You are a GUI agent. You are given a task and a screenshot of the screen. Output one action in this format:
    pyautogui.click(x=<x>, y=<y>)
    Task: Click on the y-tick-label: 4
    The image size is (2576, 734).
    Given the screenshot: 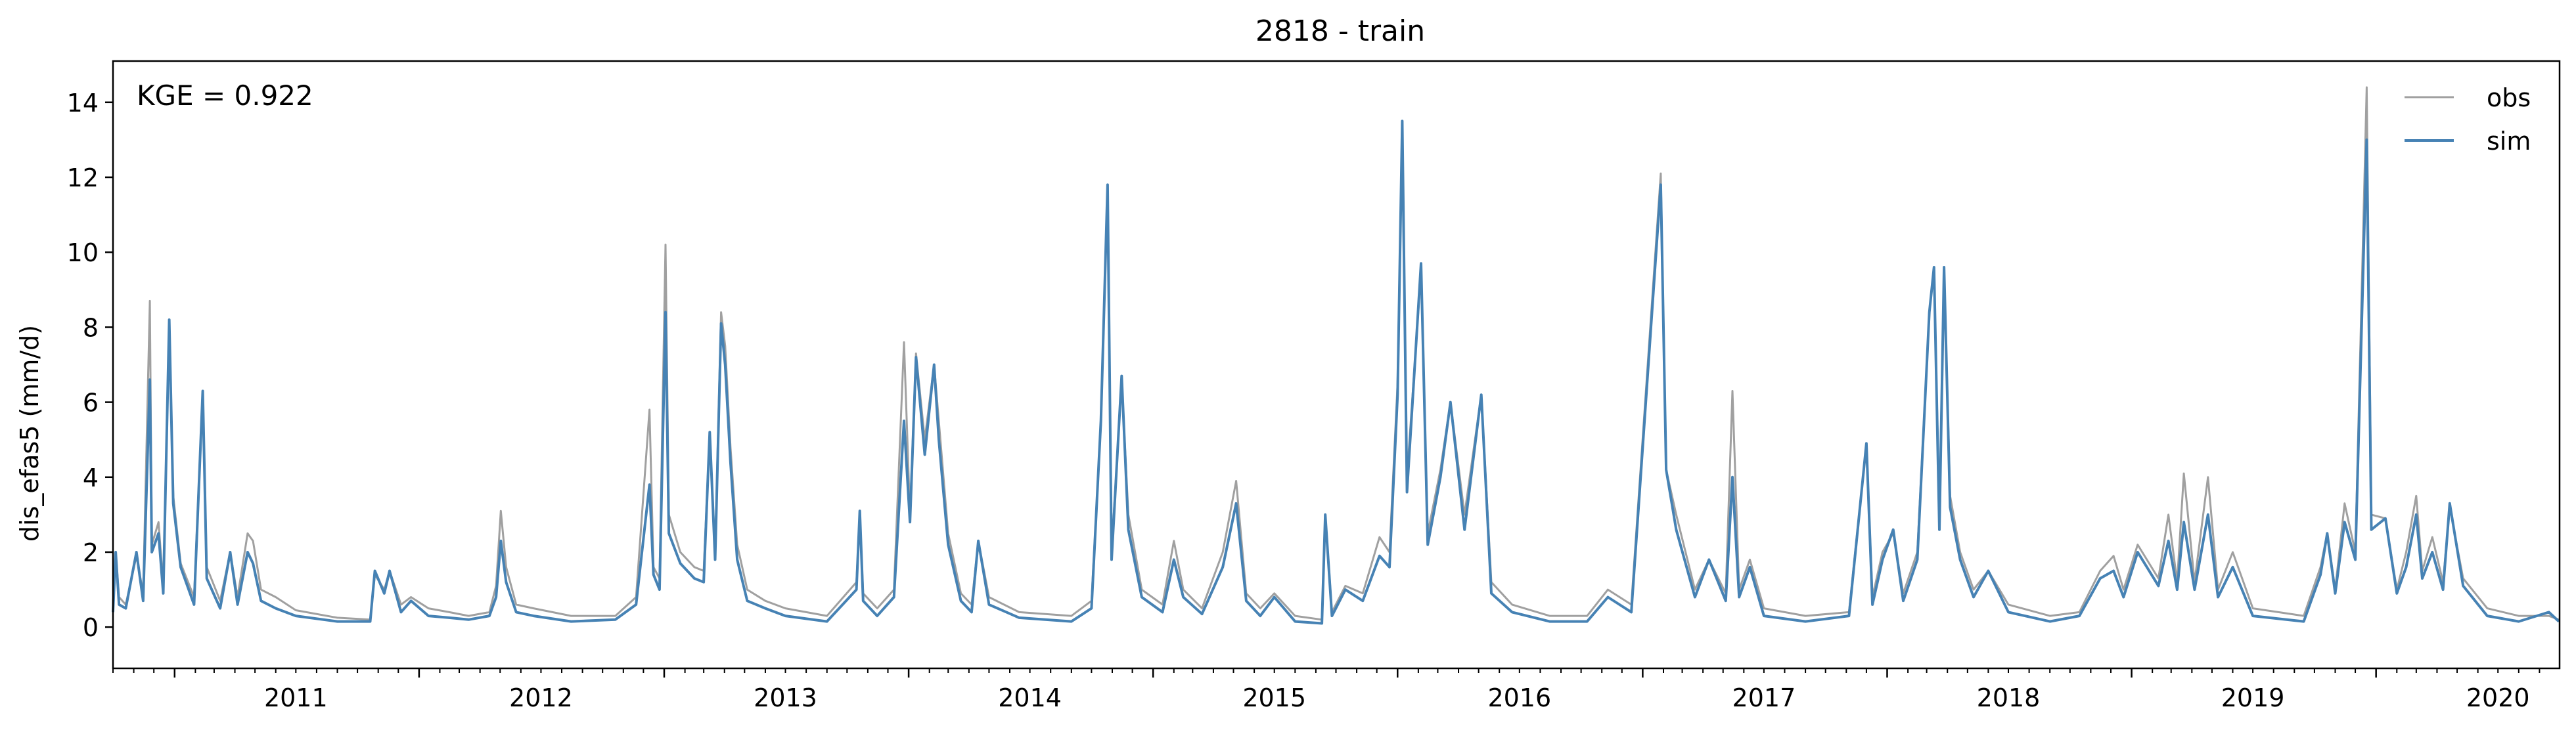 What is the action you would take?
    pyautogui.click(x=91, y=478)
    